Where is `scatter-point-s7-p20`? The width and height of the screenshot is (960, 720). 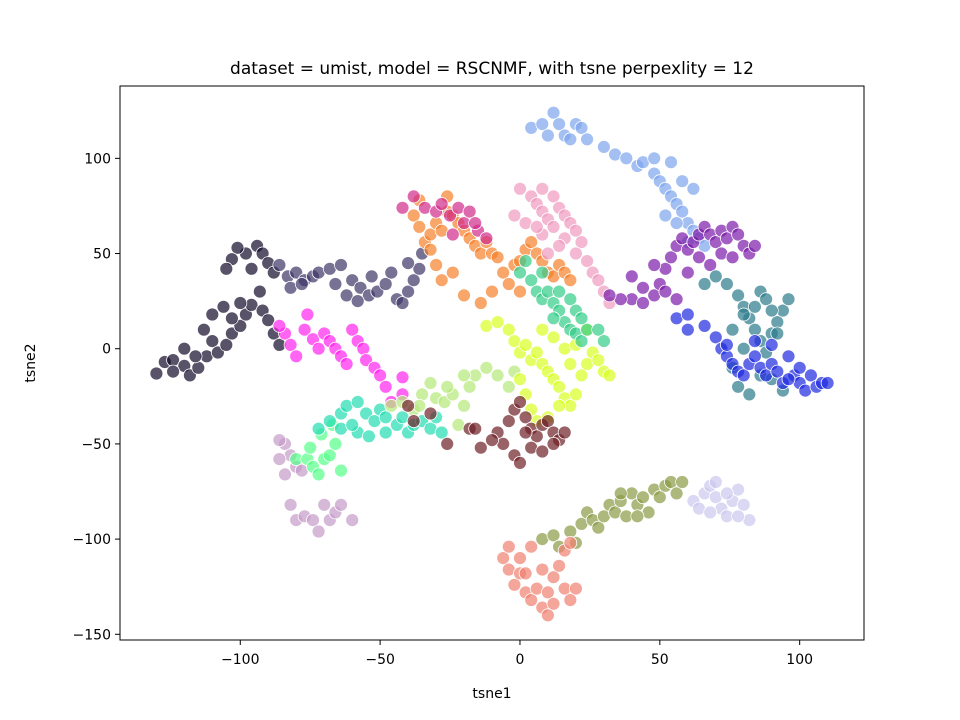
scatter-point-s7-p20 is located at coordinates (609, 375).